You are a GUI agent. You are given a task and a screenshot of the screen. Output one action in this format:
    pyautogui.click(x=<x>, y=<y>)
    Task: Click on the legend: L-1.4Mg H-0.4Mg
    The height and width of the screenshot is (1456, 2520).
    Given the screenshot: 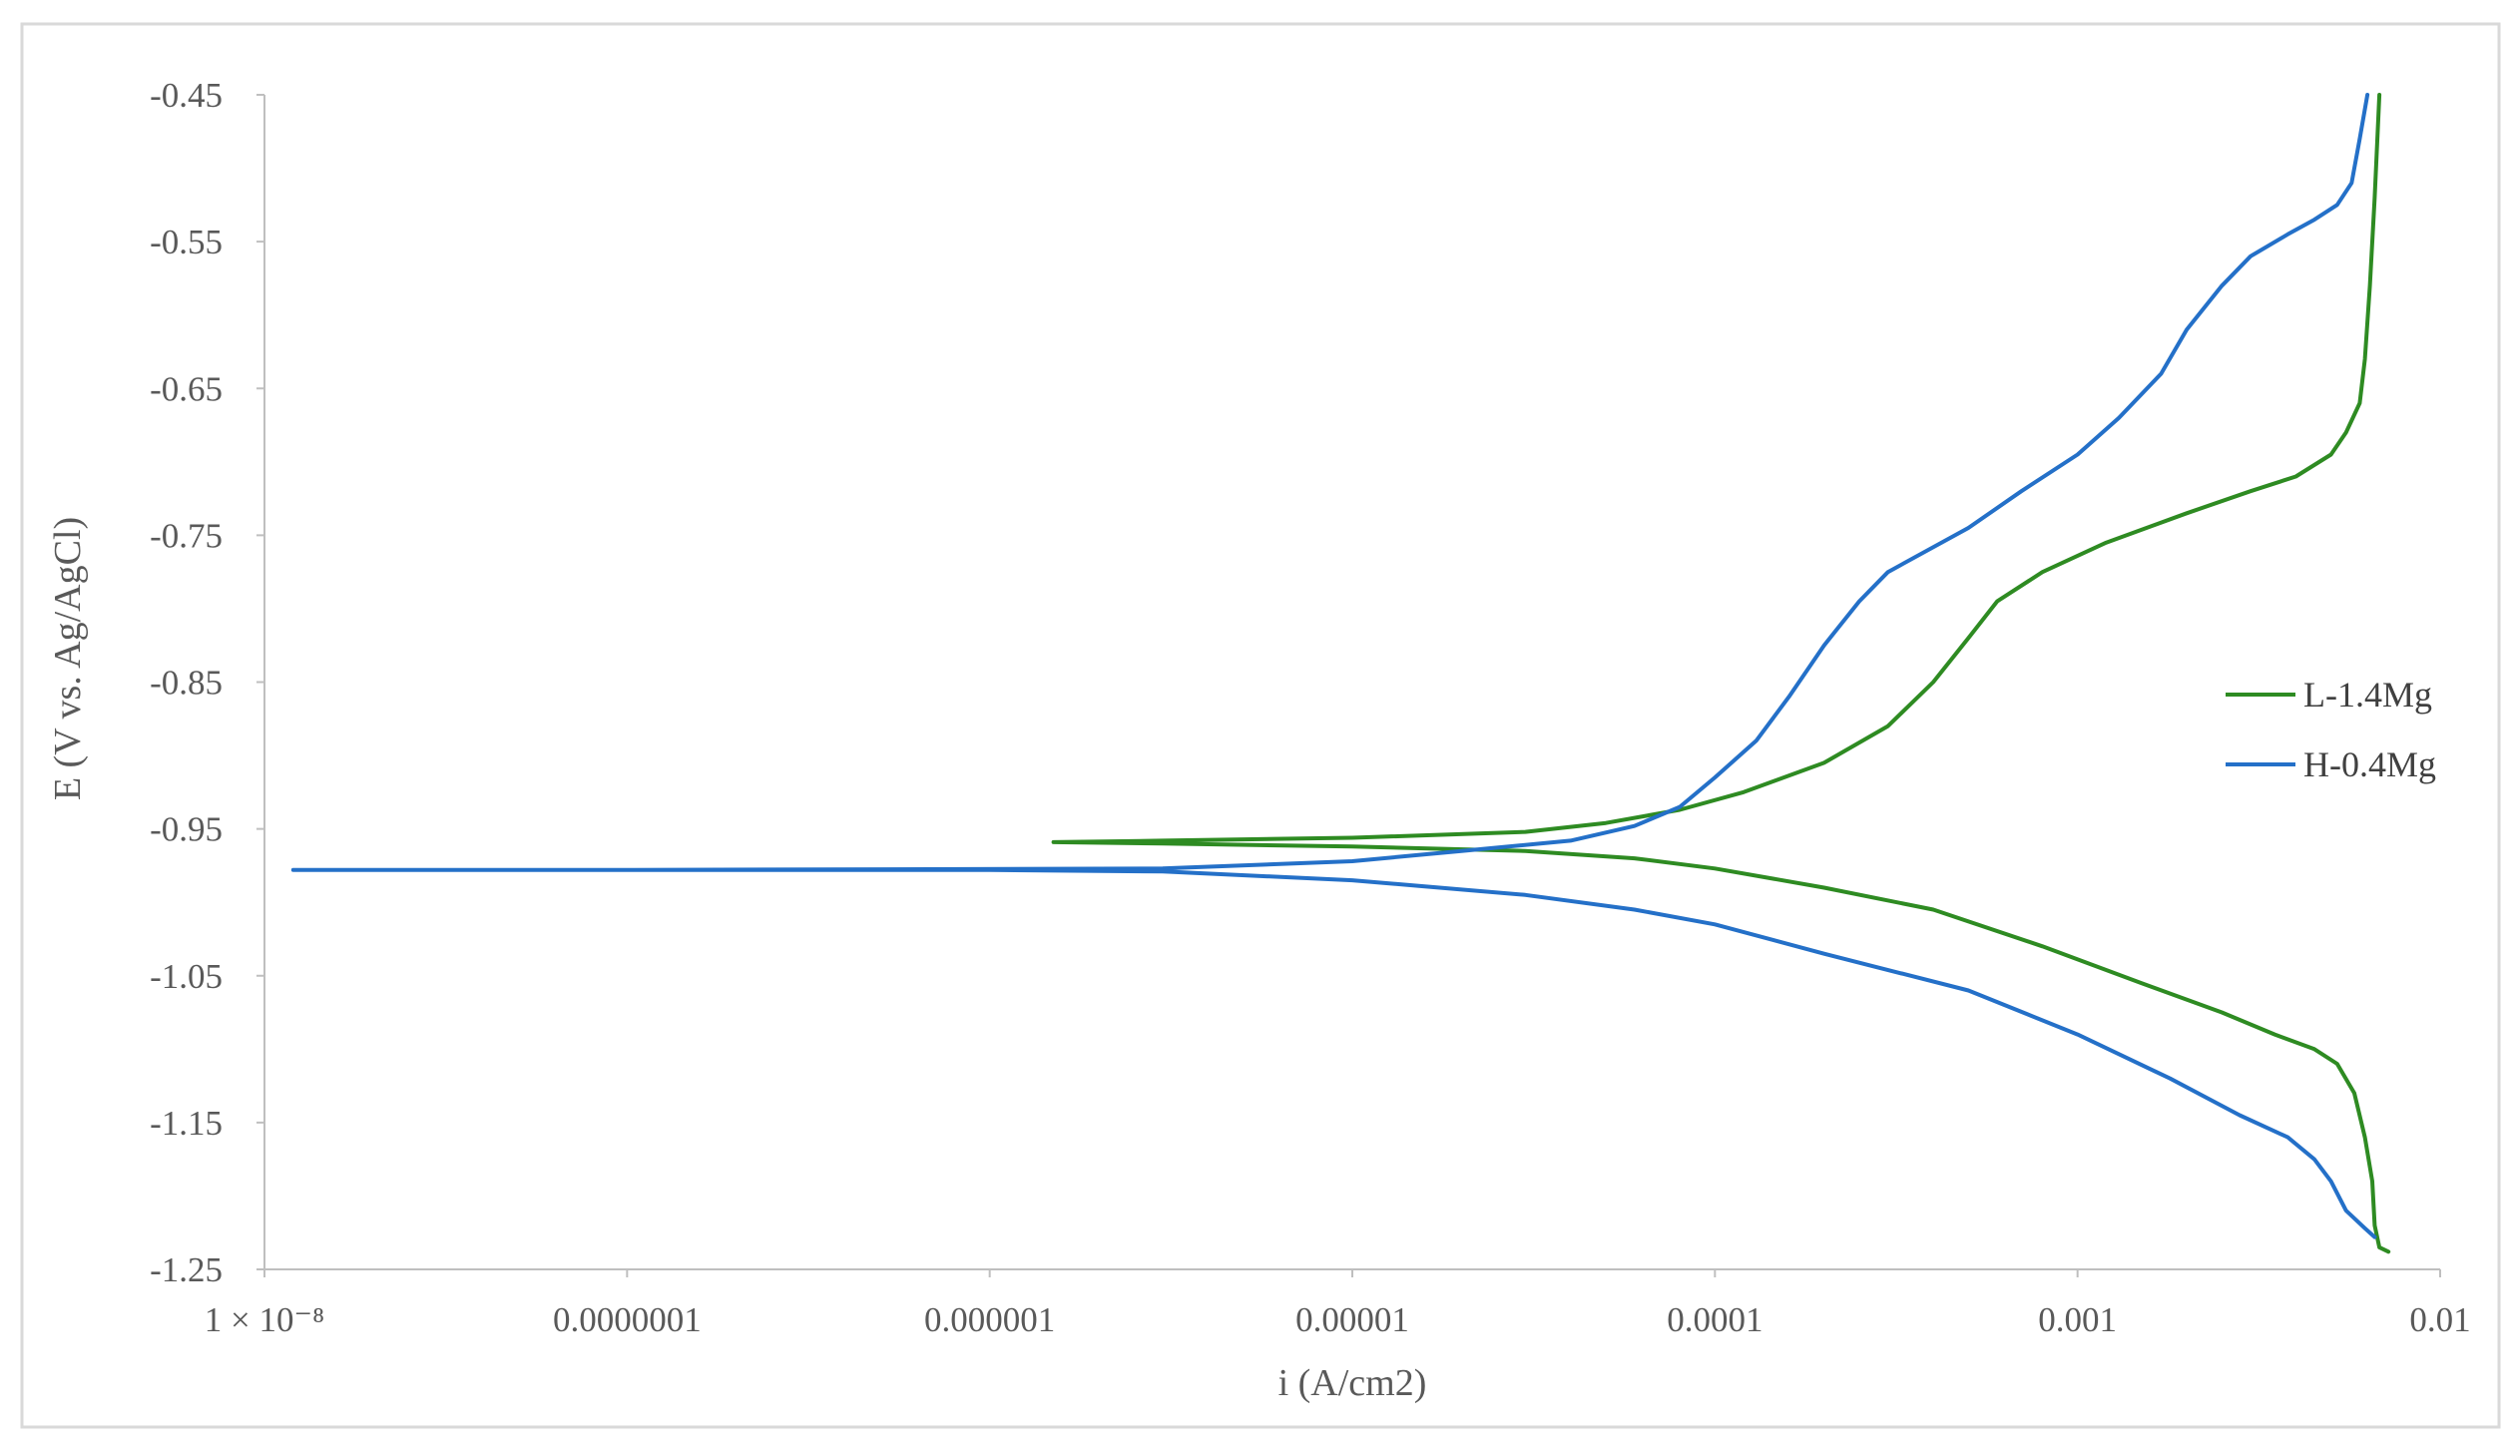 What is the action you would take?
    pyautogui.click(x=2331, y=729)
    